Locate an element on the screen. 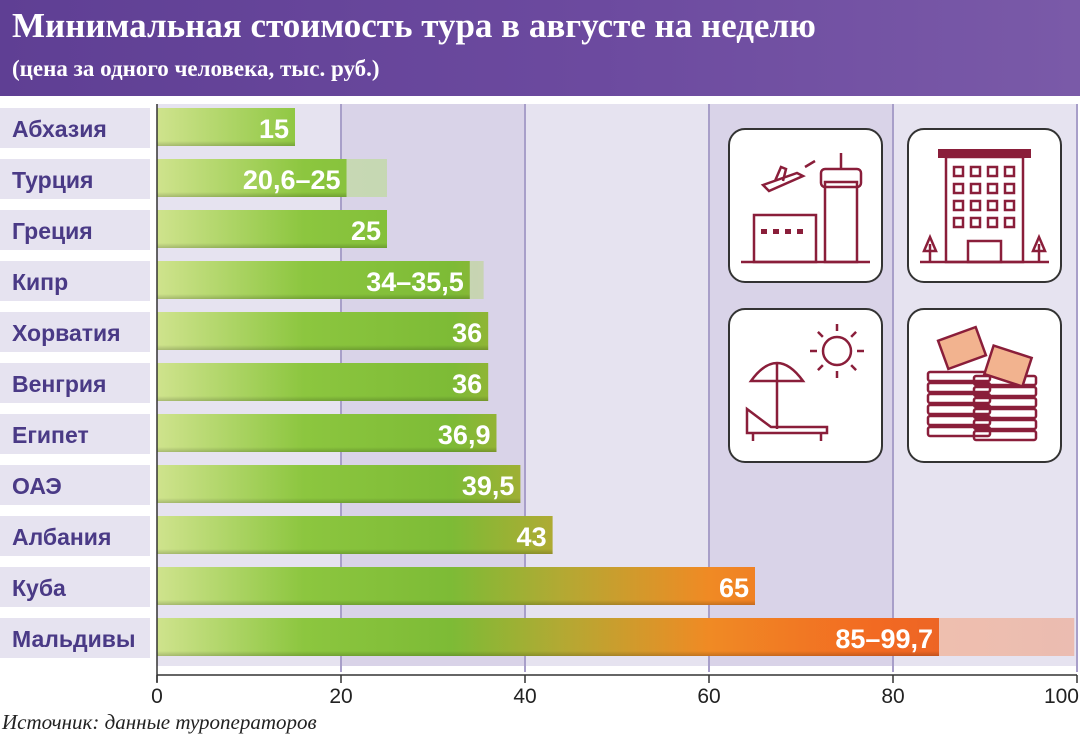  category-label: Мальдивы is located at coordinates (74, 639).